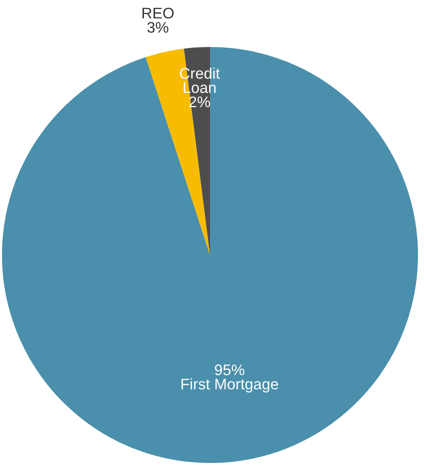 This screenshot has height=465, width=424. I want to click on data-label: 95%, so click(229, 370).